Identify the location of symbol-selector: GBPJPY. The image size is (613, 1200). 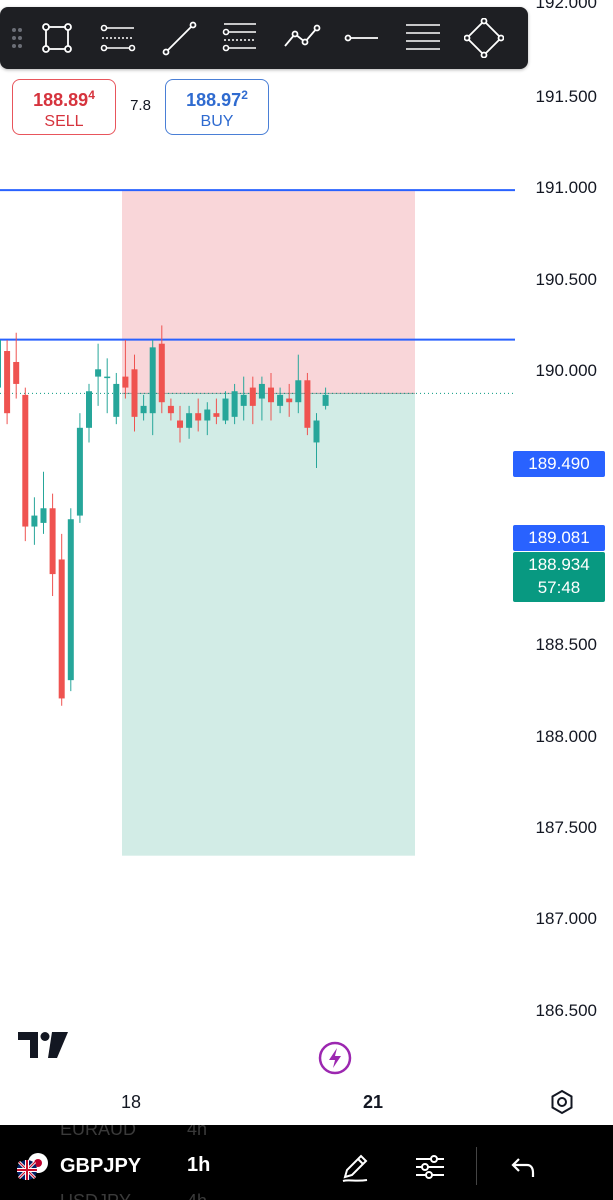
(78, 1166).